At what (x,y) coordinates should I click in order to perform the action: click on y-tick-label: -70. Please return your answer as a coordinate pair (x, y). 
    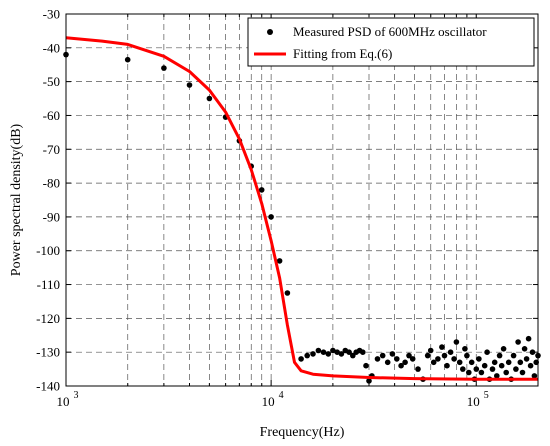
    Looking at the image, I should click on (51, 149).